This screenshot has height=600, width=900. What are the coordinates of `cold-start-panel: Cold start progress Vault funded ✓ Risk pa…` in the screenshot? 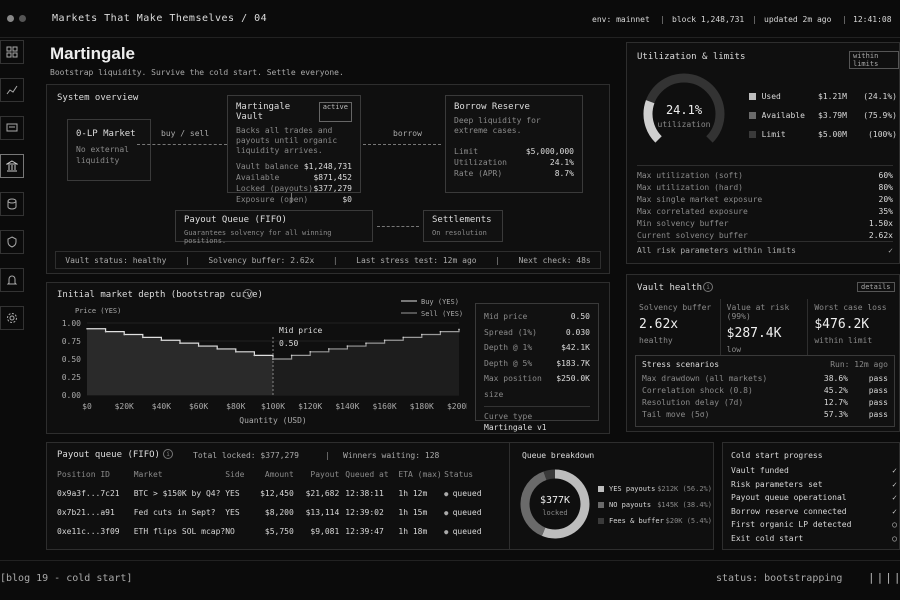 It's located at (811, 496).